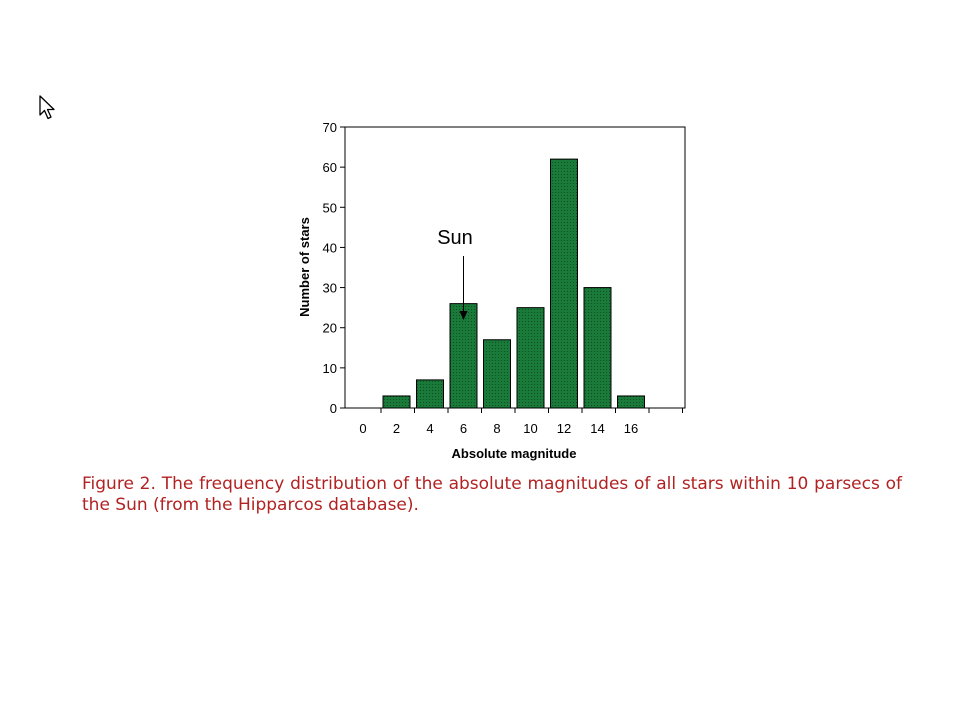 Image resolution: width=960 pixels, height=720 pixels. Describe the element at coordinates (330, 328) in the screenshot. I see `y-tick-label: 20` at that location.